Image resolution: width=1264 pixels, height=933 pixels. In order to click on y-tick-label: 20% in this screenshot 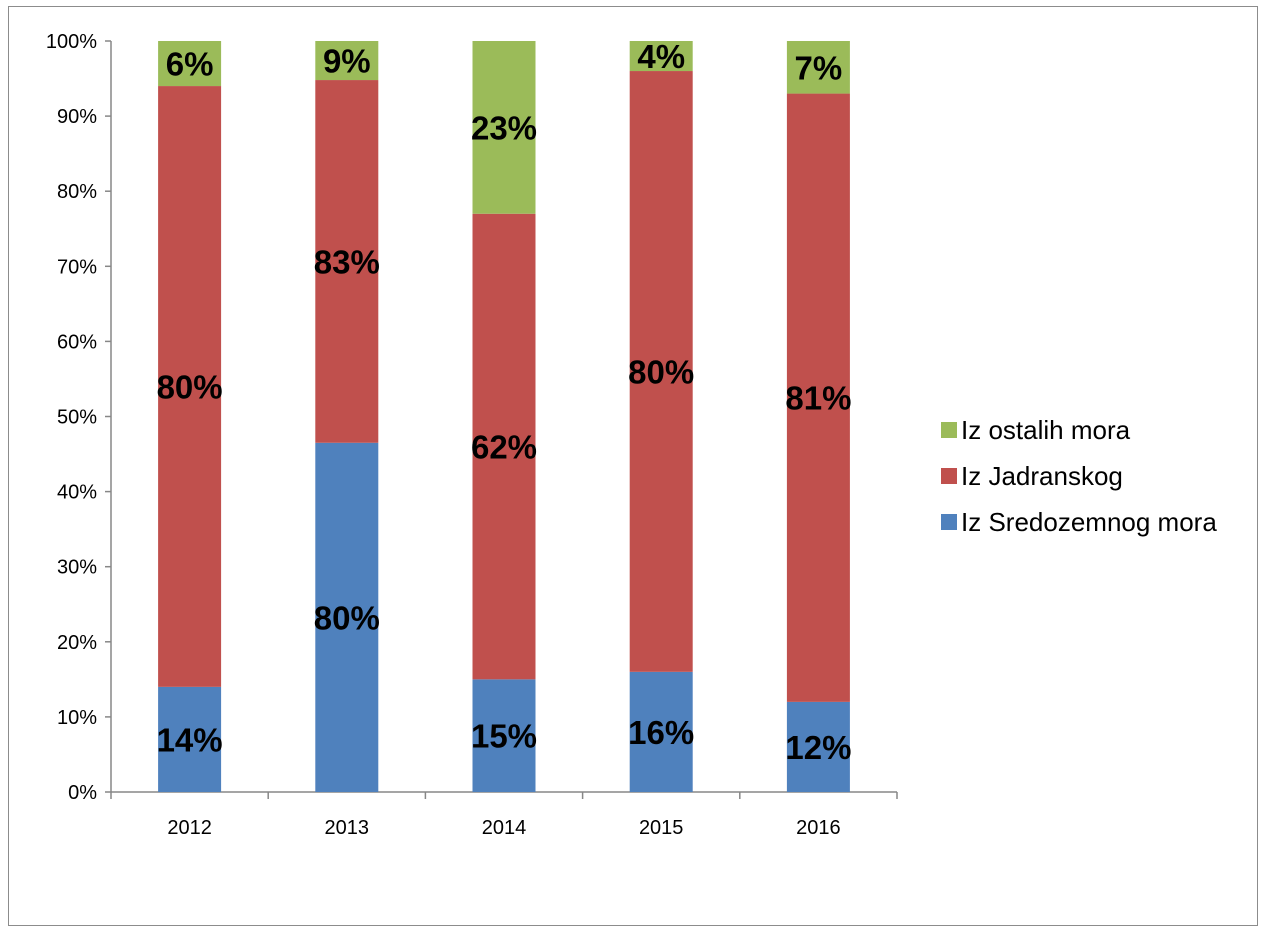, I will do `click(77, 643)`.